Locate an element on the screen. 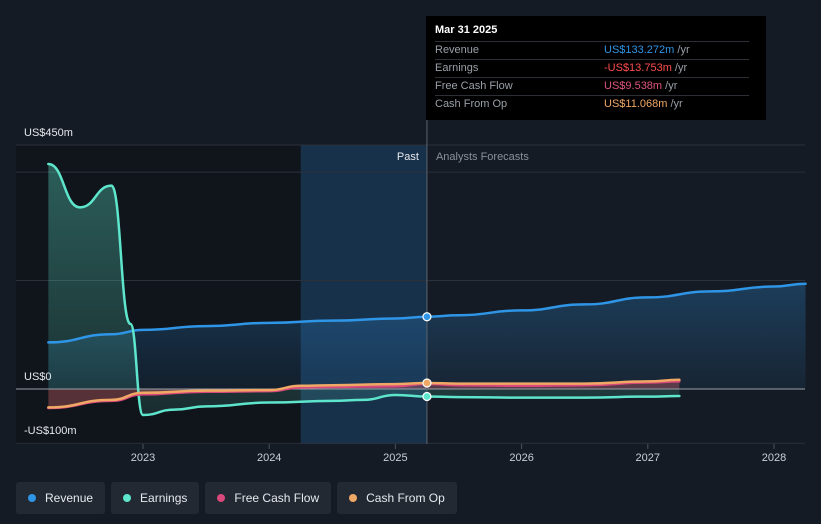 This screenshot has width=821, height=524. x-tick-label: 2023 is located at coordinates (143, 458).